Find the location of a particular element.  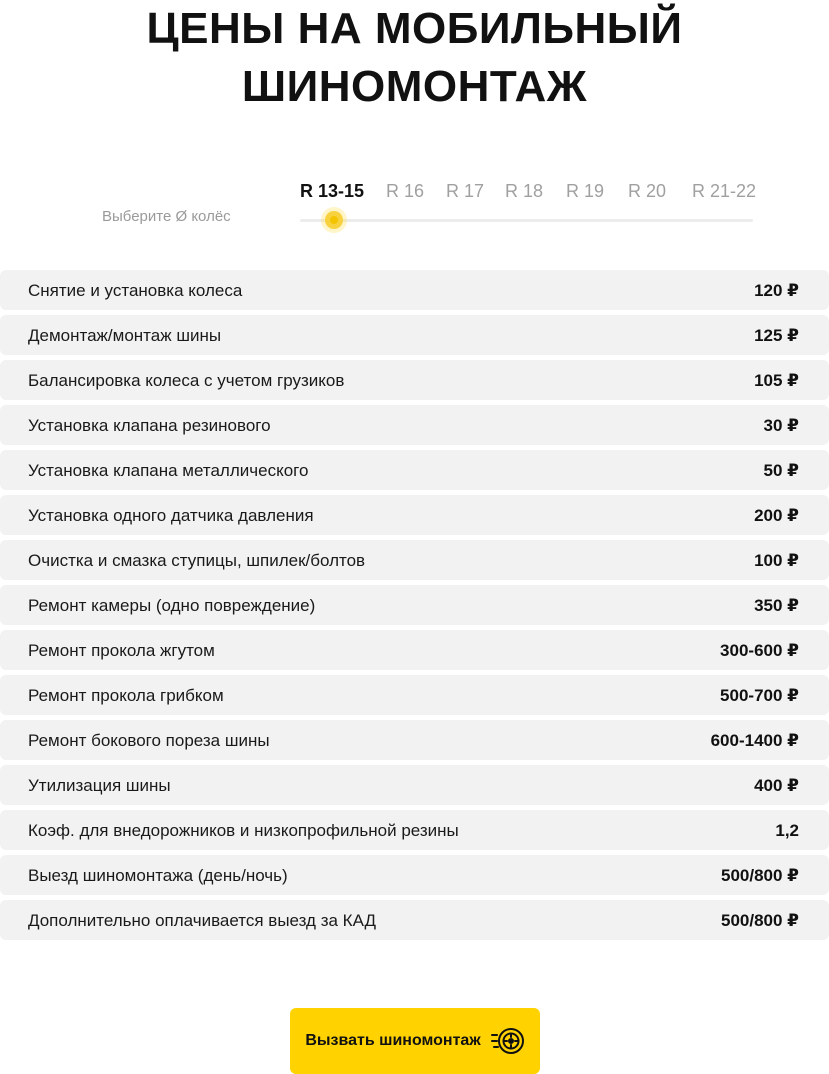

service-name: Ремонт прокола грибком is located at coordinates (126, 695).